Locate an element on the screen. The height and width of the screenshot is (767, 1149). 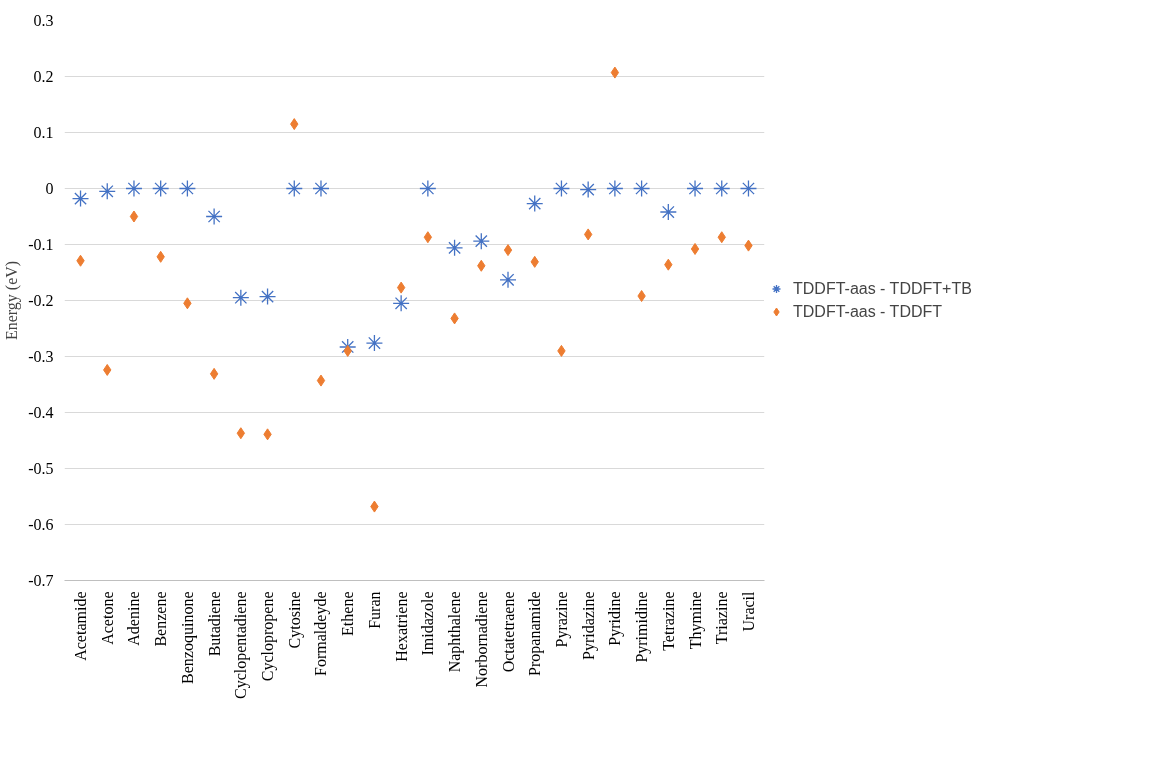
y-tick-label: -0.7 is located at coordinates (41, 580).